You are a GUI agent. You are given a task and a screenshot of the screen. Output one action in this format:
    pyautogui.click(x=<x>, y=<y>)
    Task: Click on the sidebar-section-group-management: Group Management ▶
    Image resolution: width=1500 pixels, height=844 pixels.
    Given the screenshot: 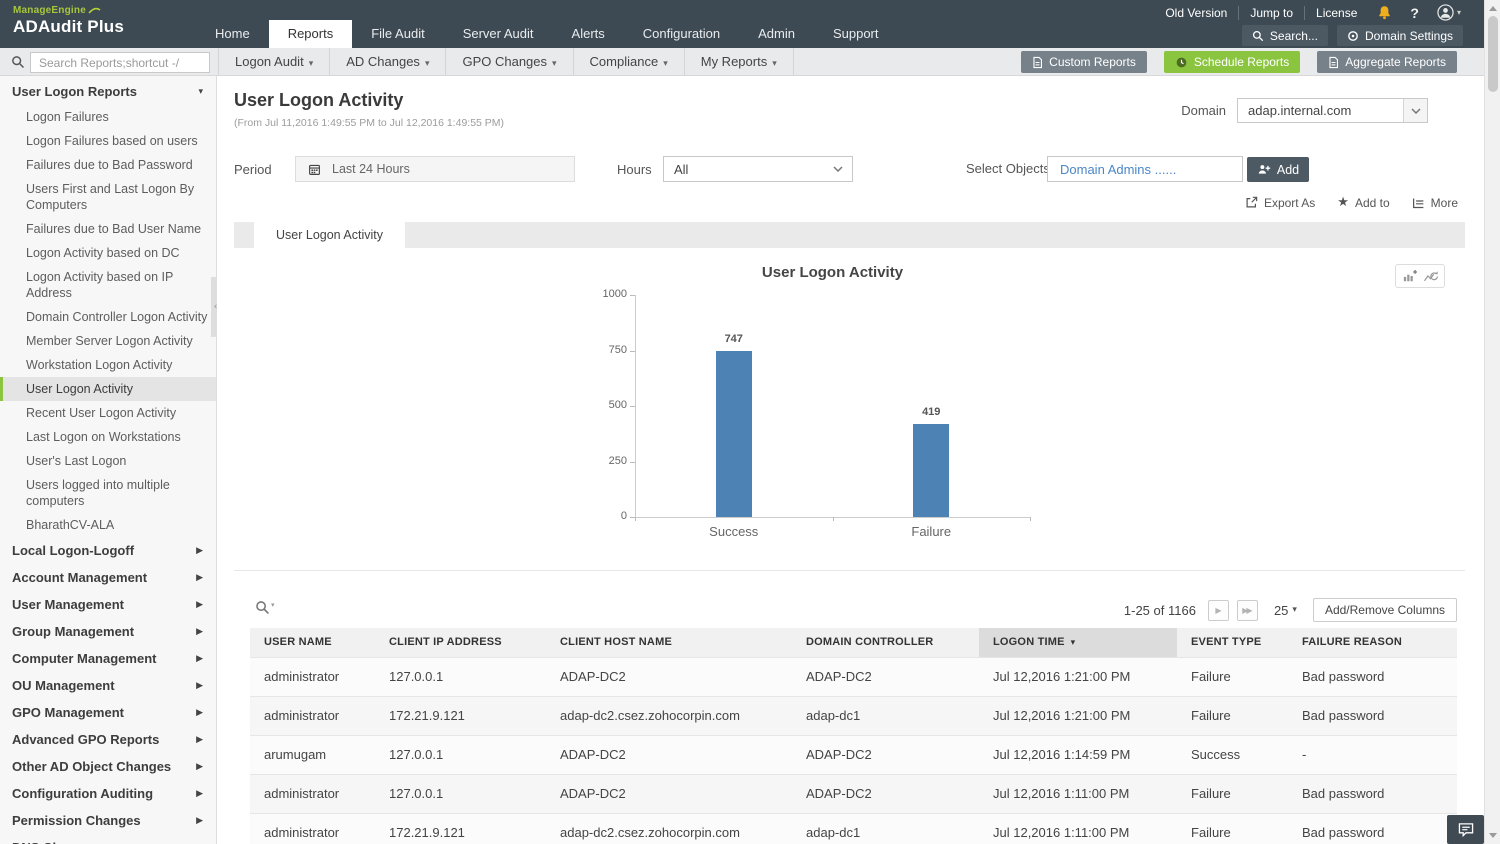 What is the action you would take?
    pyautogui.click(x=107, y=631)
    